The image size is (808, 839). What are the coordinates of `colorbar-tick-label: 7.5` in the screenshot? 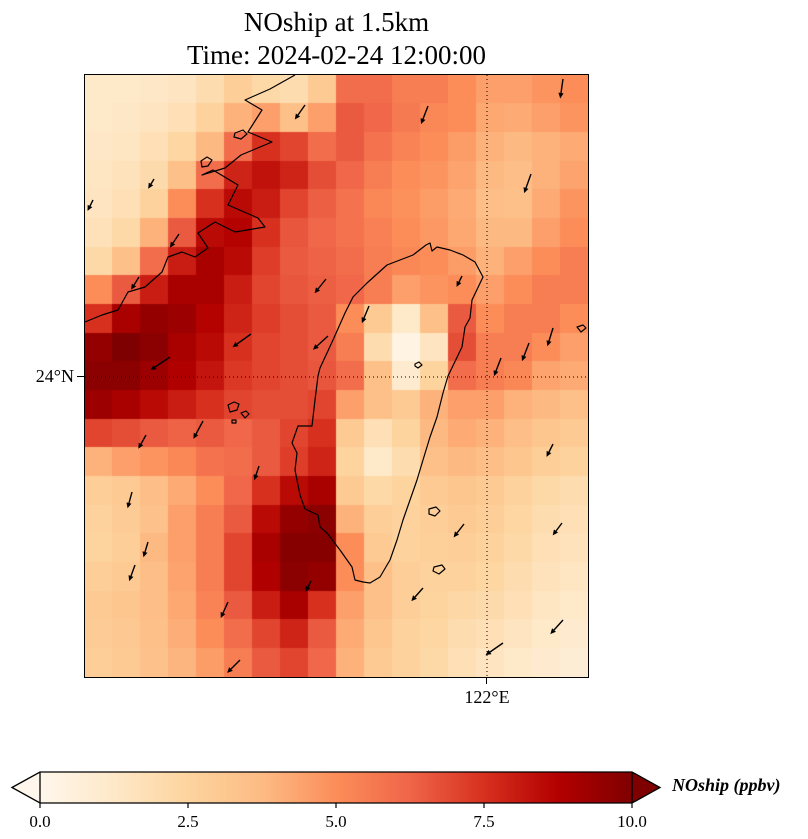 It's located at (483, 821).